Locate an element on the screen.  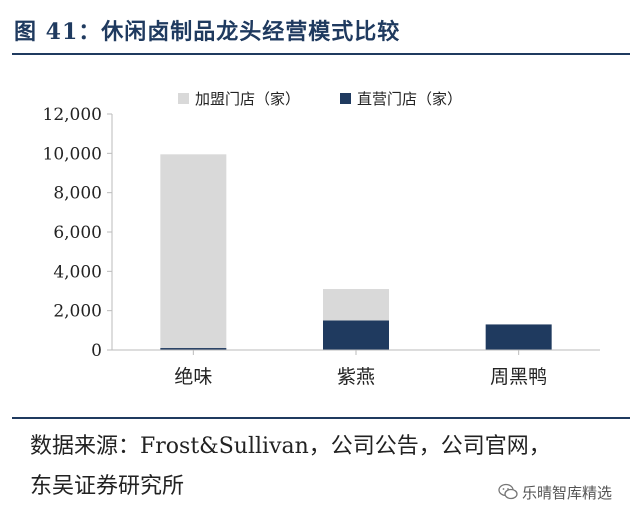
y-tick-label: 6,000 is located at coordinates (77, 233).